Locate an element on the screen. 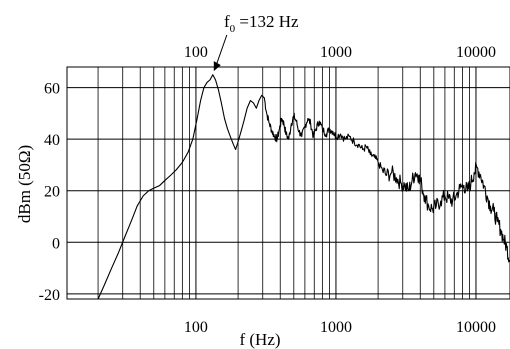 The image size is (510, 349). annotation-arrow-head is located at coordinates (217, 66).